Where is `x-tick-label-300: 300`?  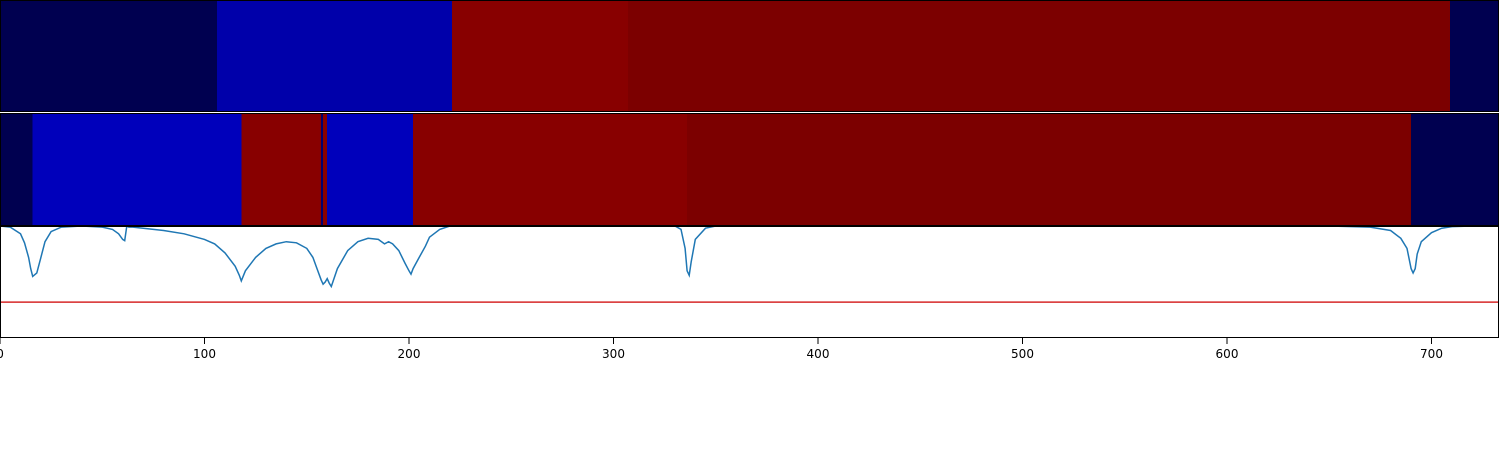
x-tick-label-300: 300 is located at coordinates (613, 354).